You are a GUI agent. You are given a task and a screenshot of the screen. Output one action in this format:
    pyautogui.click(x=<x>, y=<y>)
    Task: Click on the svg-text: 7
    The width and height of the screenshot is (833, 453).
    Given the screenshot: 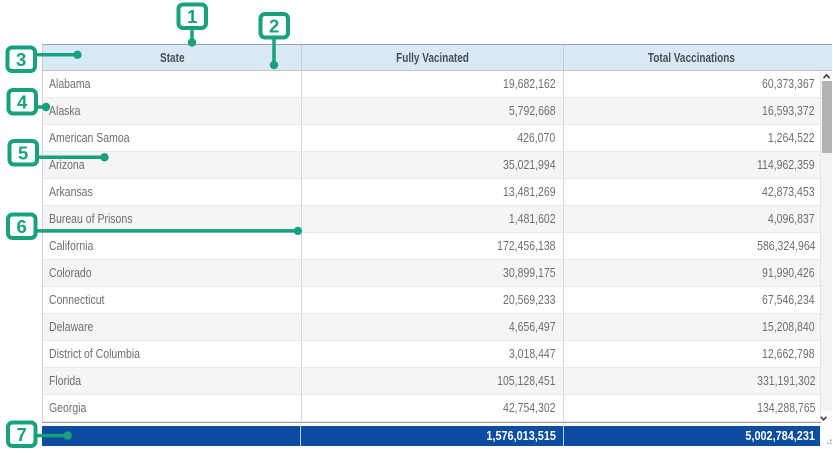 What is the action you would take?
    pyautogui.click(x=22, y=434)
    